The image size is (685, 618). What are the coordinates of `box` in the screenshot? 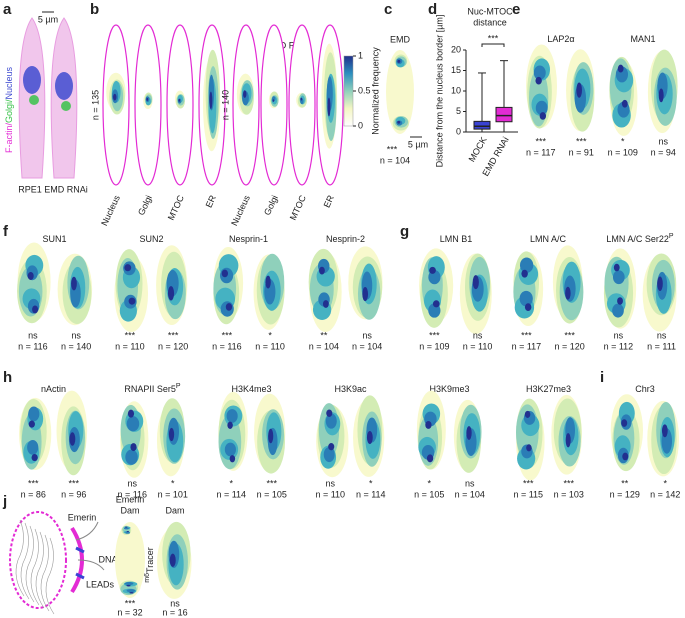 It's located at (482, 125).